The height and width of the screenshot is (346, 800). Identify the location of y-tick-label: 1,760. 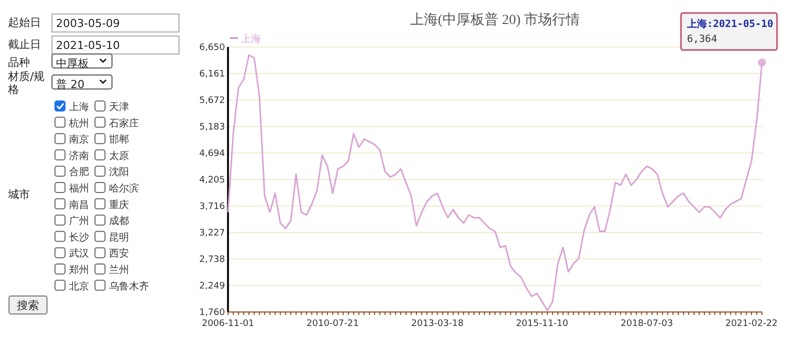
(212, 313).